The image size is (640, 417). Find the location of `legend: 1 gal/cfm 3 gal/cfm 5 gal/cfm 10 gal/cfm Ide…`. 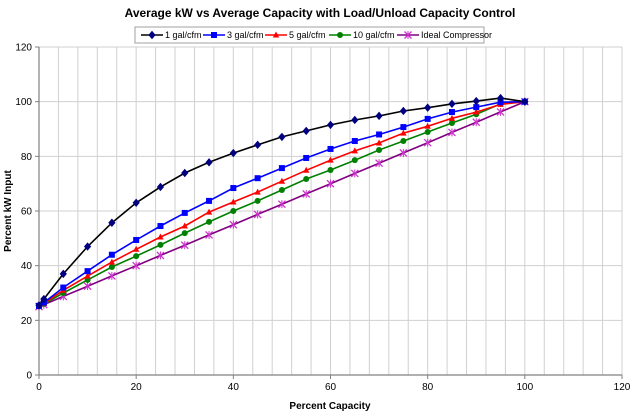

legend: 1 gal/cfm 3 gal/cfm 5 gal/cfm 10 gal/cfm Ide… is located at coordinates (313, 35).